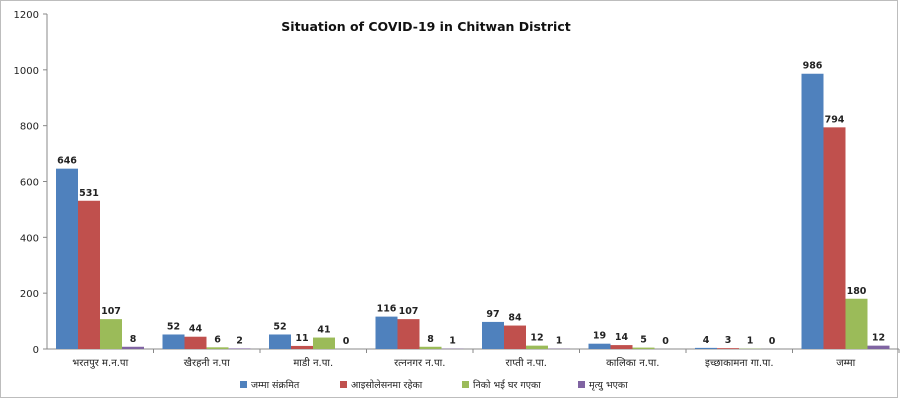 This screenshot has width=900, height=401. I want to click on data-label: 6, so click(217, 339).